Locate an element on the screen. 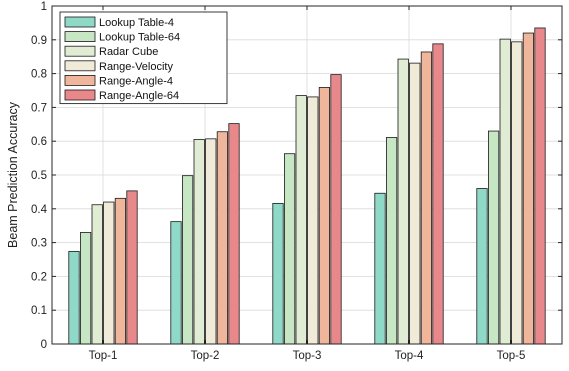 The image size is (569, 371). y-tick-label: 0.8 is located at coordinates (39, 75).